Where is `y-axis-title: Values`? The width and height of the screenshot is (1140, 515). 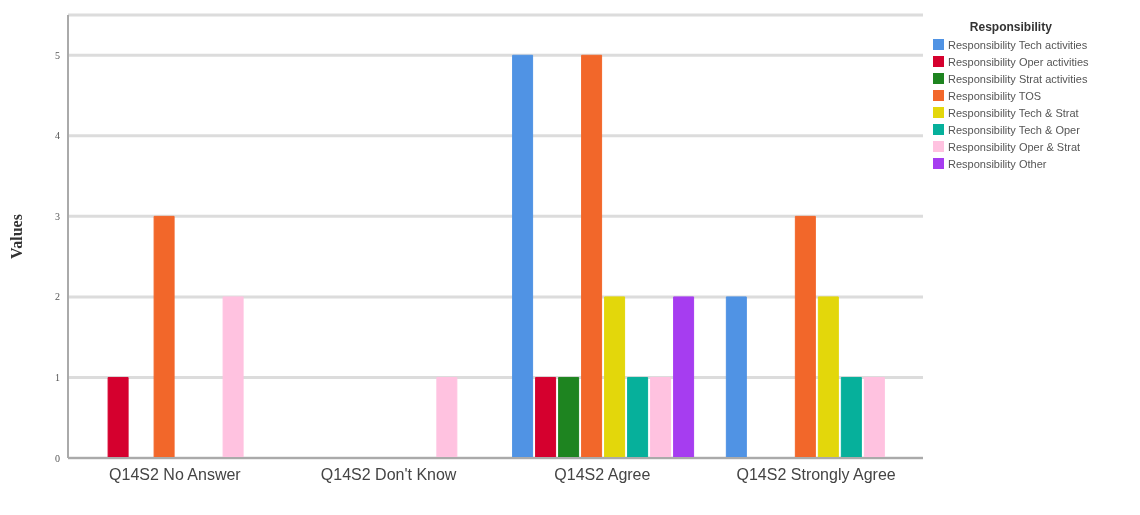
y-axis-title: Values is located at coordinates (16, 236).